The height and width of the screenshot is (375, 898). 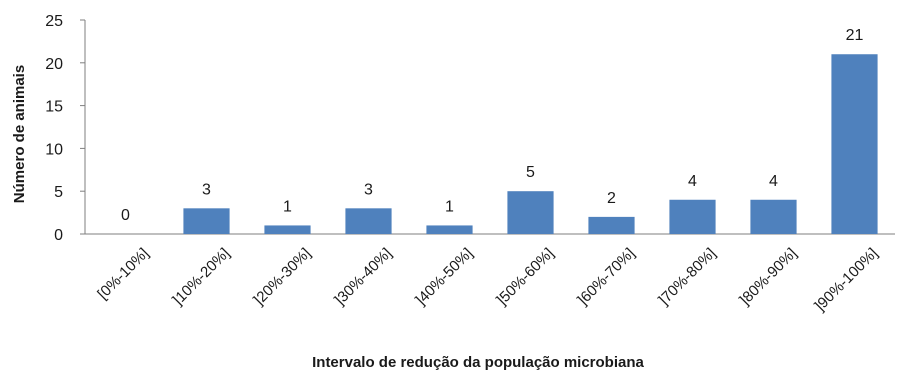 What do you see at coordinates (606, 277) in the screenshot?
I see `x-tick-label: ]60%-70%]` at bounding box center [606, 277].